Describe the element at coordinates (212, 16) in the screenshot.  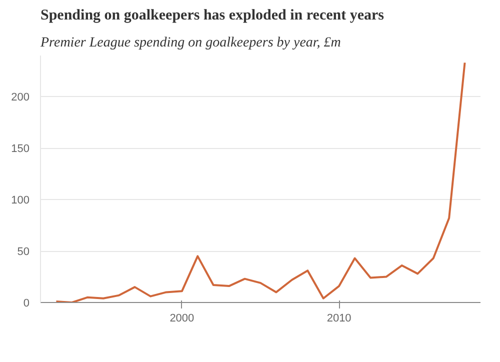
I see `chart-title: Spending on goalkeepers has exploded in recent years` at that location.